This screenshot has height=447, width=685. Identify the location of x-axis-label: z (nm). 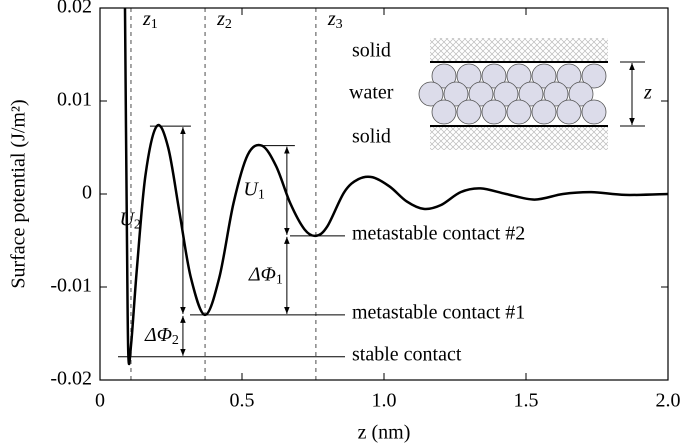
(384, 433).